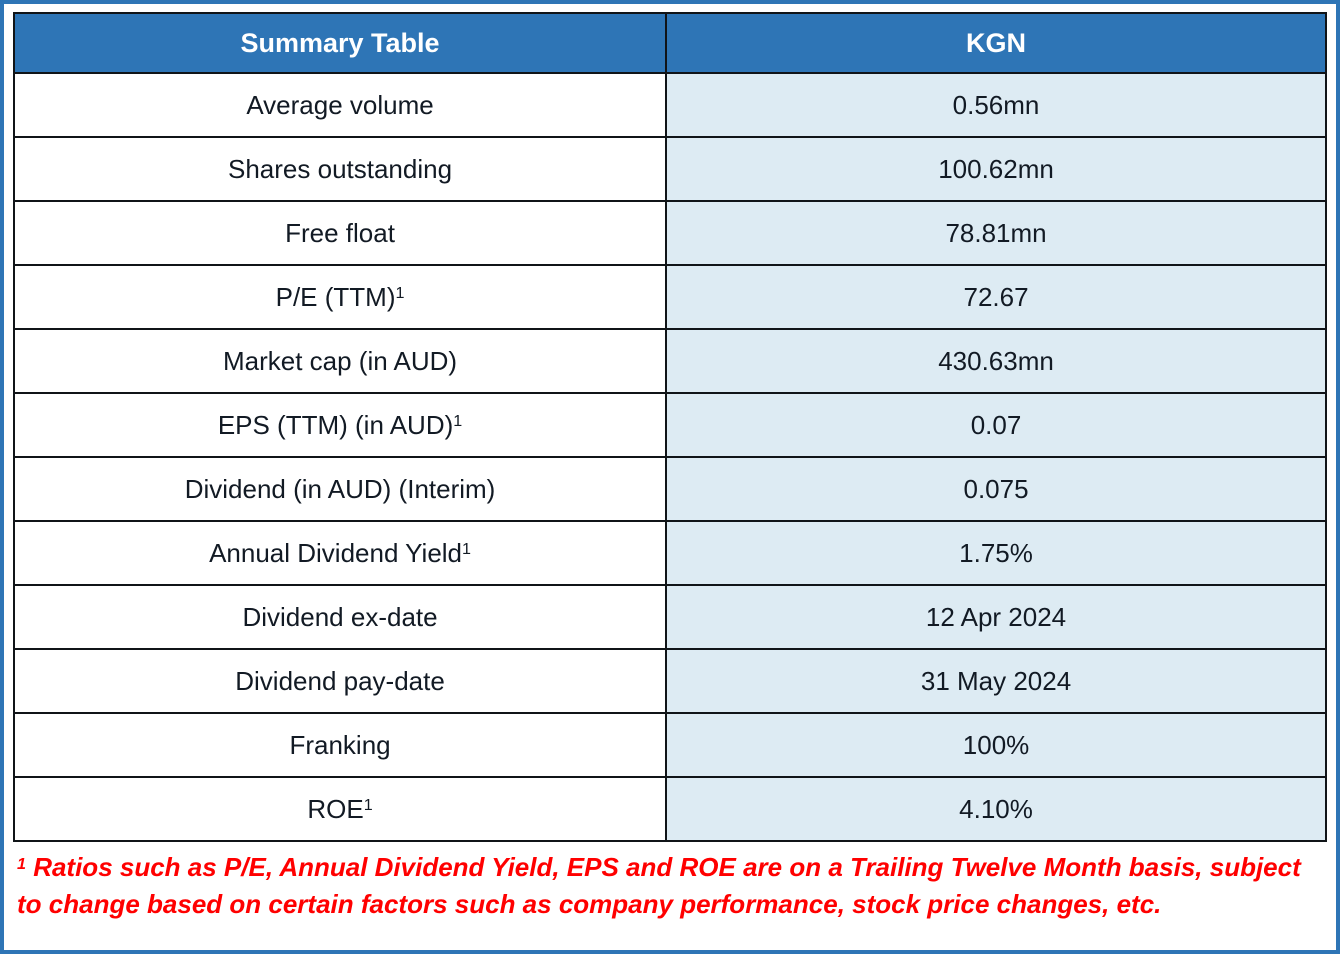  What do you see at coordinates (996, 745) in the screenshot?
I see `row-value: 100%` at bounding box center [996, 745].